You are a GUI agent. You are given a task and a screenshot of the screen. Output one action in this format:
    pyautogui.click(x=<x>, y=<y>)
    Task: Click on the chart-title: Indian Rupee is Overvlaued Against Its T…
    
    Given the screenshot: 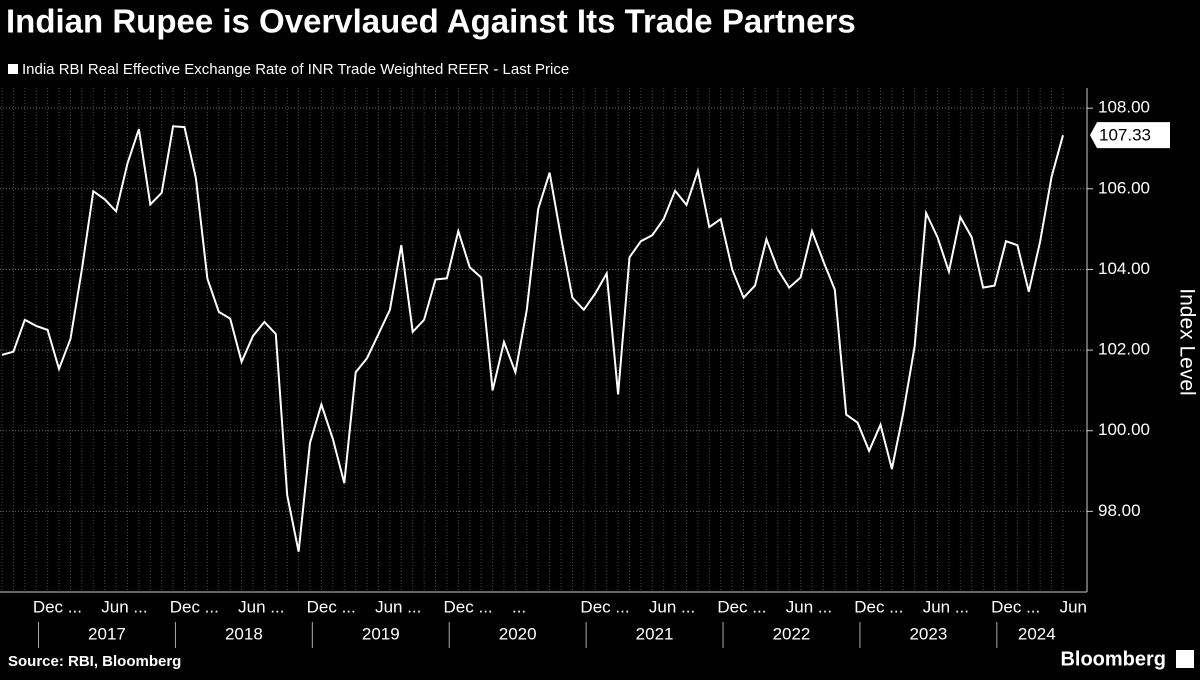 What is the action you would take?
    pyautogui.click(x=431, y=21)
    